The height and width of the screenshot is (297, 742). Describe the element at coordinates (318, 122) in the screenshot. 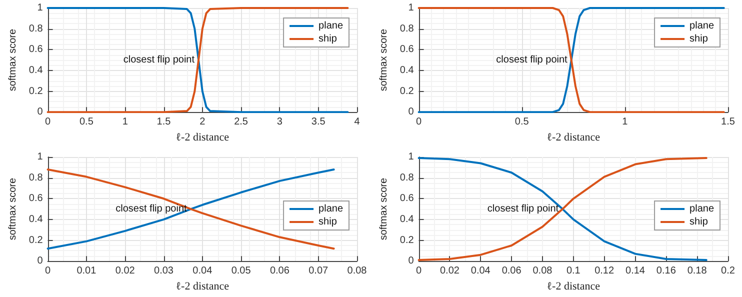

I see `x-tick-label: 3.5` at that location.